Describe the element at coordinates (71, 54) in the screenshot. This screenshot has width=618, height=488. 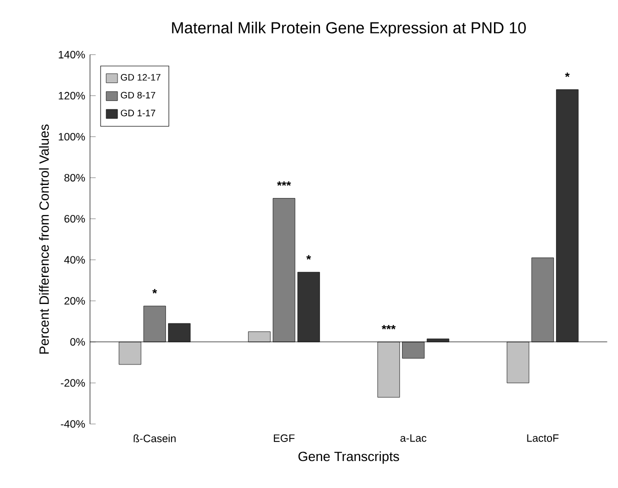
I see `y-tick-label: 140%` at that location.